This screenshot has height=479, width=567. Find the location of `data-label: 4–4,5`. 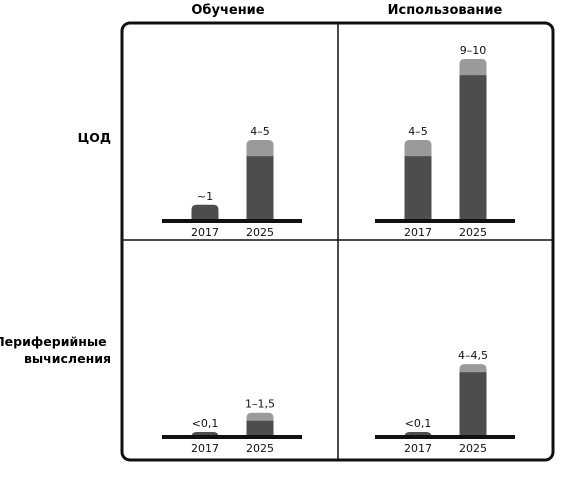

data-label: 4–4,5 is located at coordinates (473, 355).